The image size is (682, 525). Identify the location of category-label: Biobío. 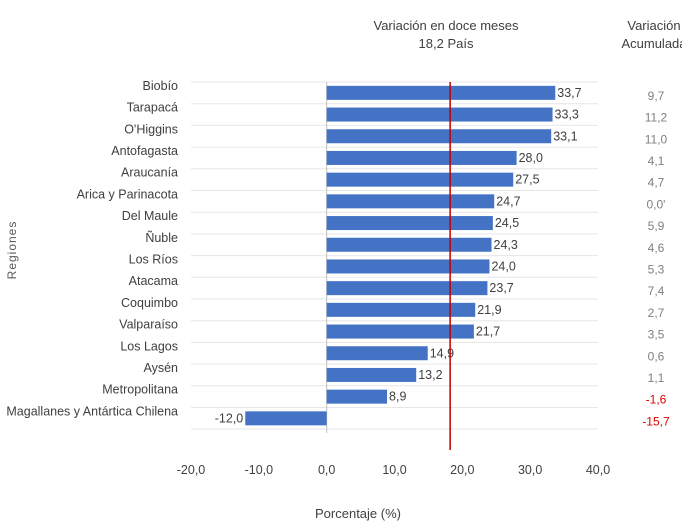
(160, 86).